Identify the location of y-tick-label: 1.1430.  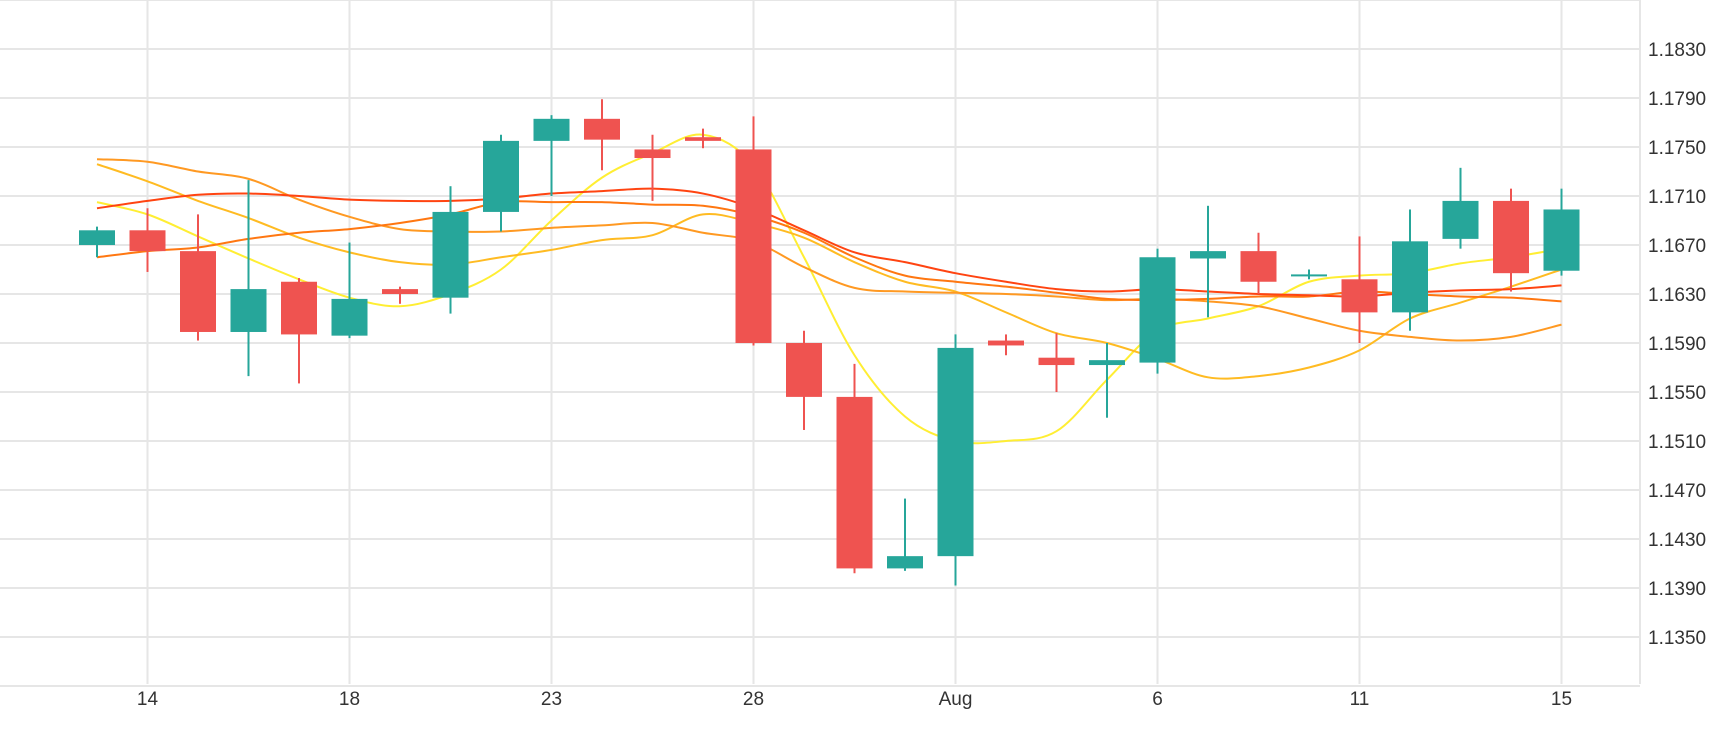
(1677, 540).